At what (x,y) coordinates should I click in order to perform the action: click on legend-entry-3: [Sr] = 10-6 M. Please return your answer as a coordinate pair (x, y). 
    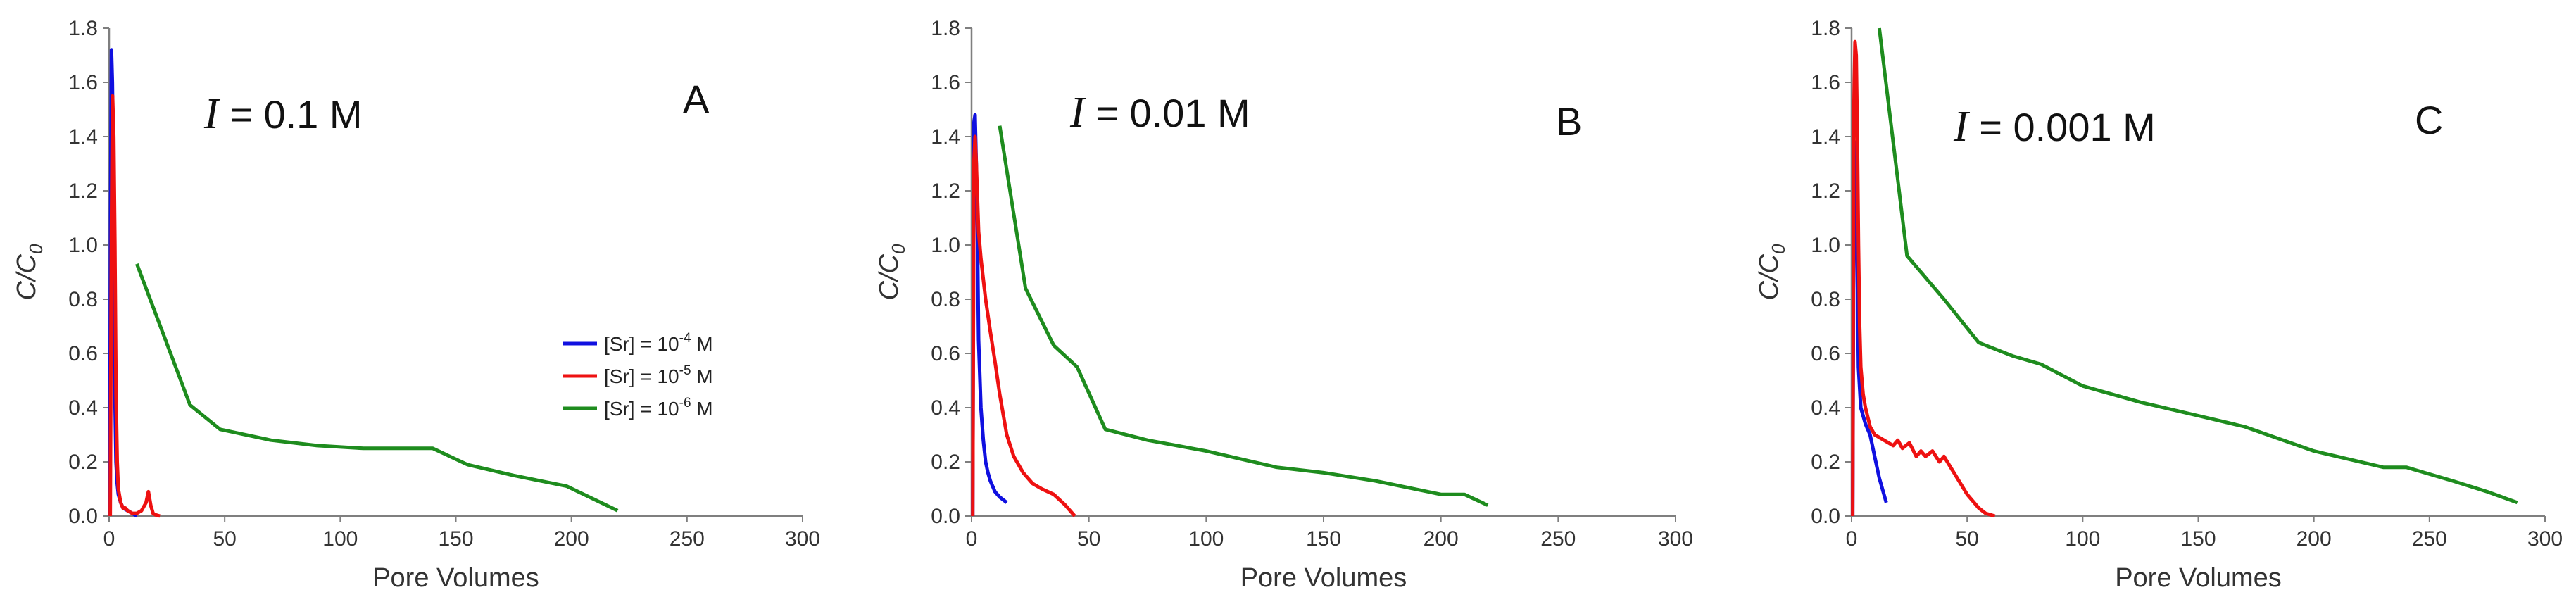
    Looking at the image, I should click on (659, 408).